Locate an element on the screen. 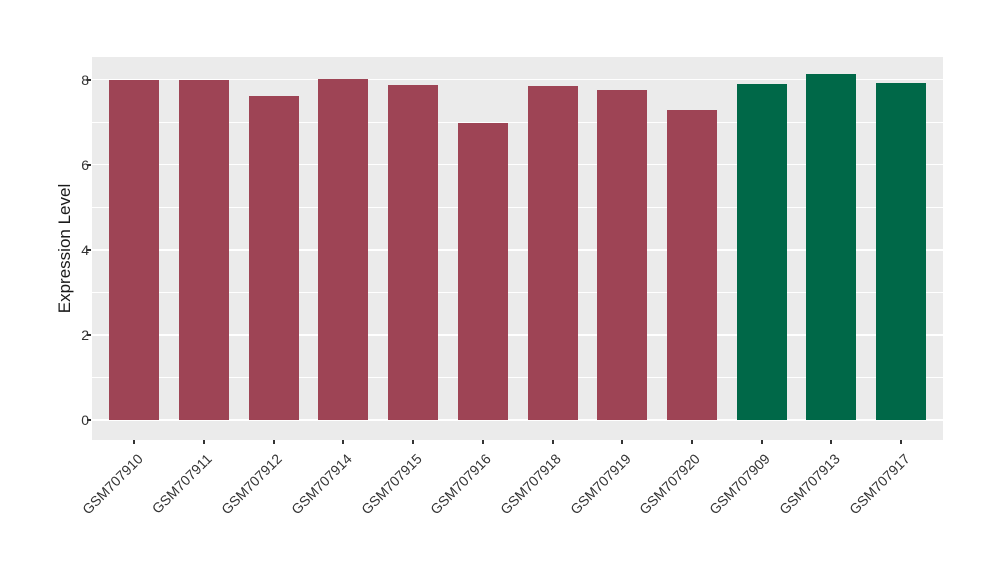  y-tick-label: 2 is located at coordinates (85, 334).